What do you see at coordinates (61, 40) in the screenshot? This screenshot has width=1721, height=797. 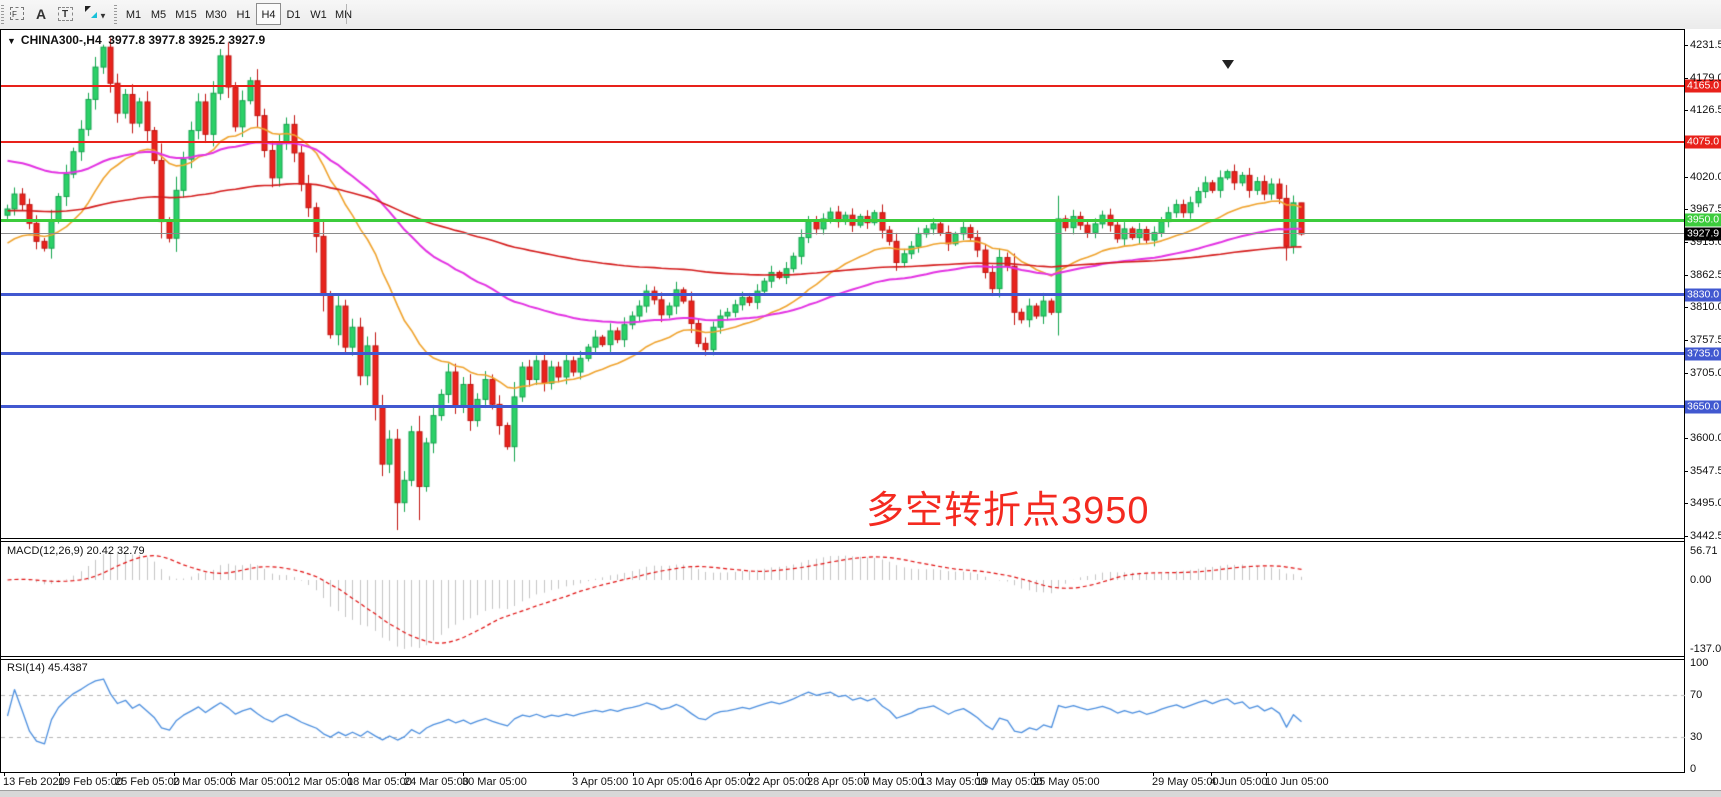 I see `symbol-text: CHINA300-,H4` at bounding box center [61, 40].